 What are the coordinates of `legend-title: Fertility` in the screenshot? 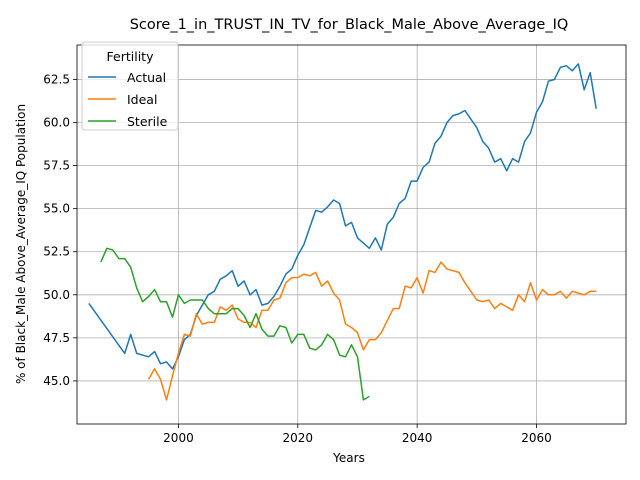 It's located at (131, 56).